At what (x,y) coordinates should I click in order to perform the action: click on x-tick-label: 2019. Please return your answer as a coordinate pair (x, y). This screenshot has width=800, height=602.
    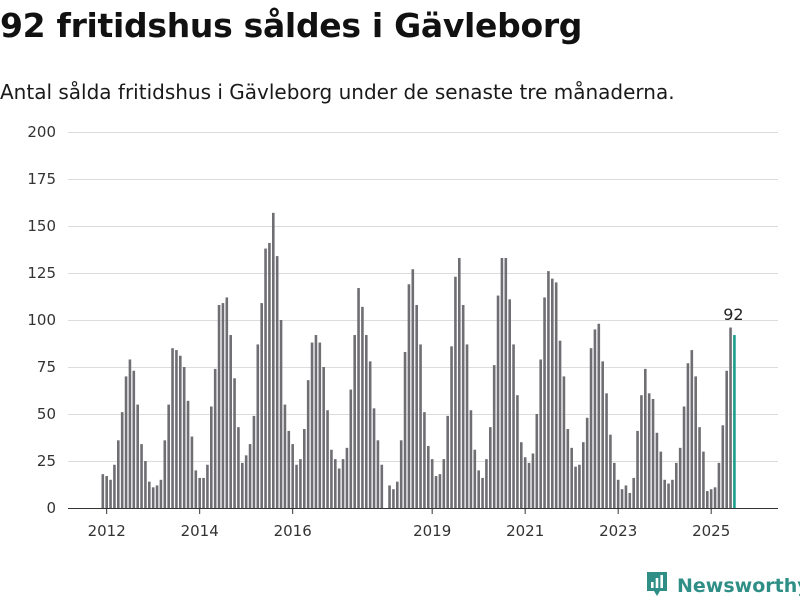
    Looking at the image, I should click on (432, 531).